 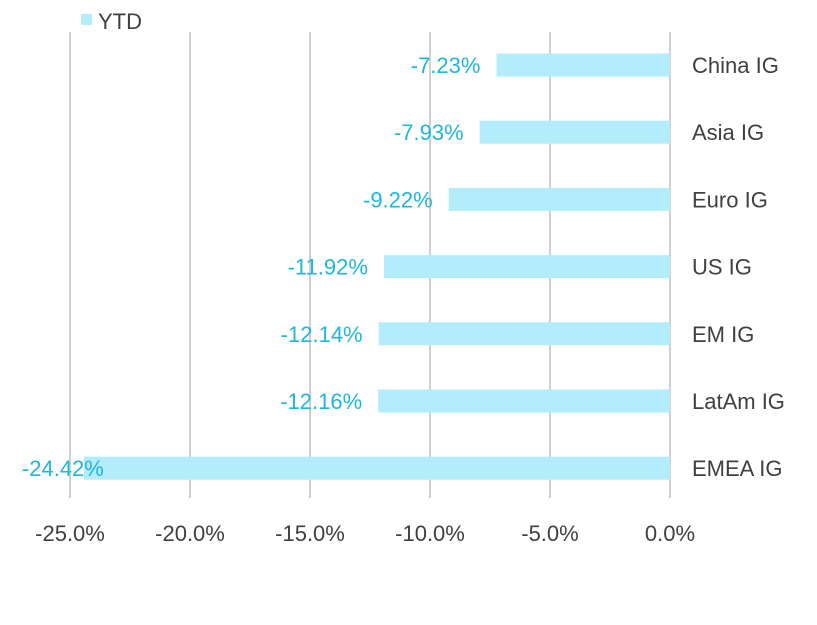 What do you see at coordinates (120, 21) in the screenshot?
I see `legend-label-ytd: YTD` at bounding box center [120, 21].